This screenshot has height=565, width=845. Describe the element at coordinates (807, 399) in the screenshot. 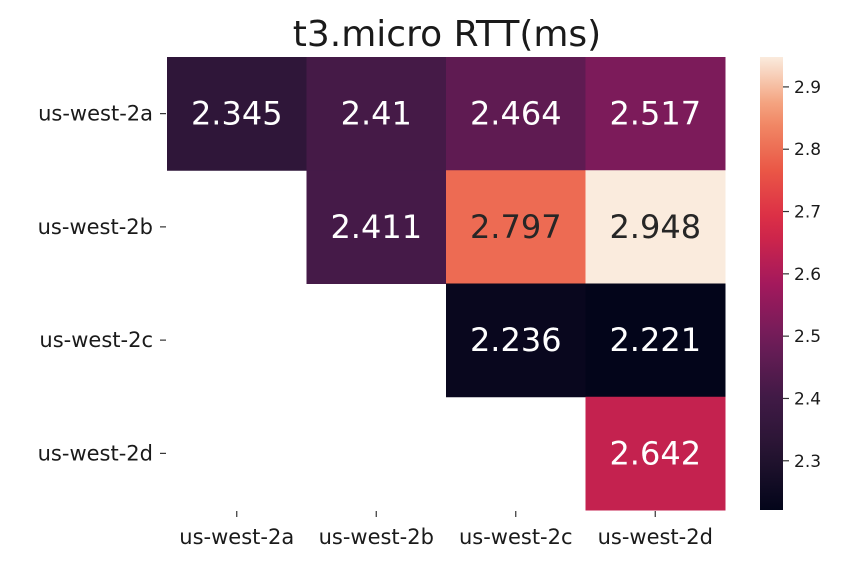

I see `colorbar-tick-label: 2.4` at that location.